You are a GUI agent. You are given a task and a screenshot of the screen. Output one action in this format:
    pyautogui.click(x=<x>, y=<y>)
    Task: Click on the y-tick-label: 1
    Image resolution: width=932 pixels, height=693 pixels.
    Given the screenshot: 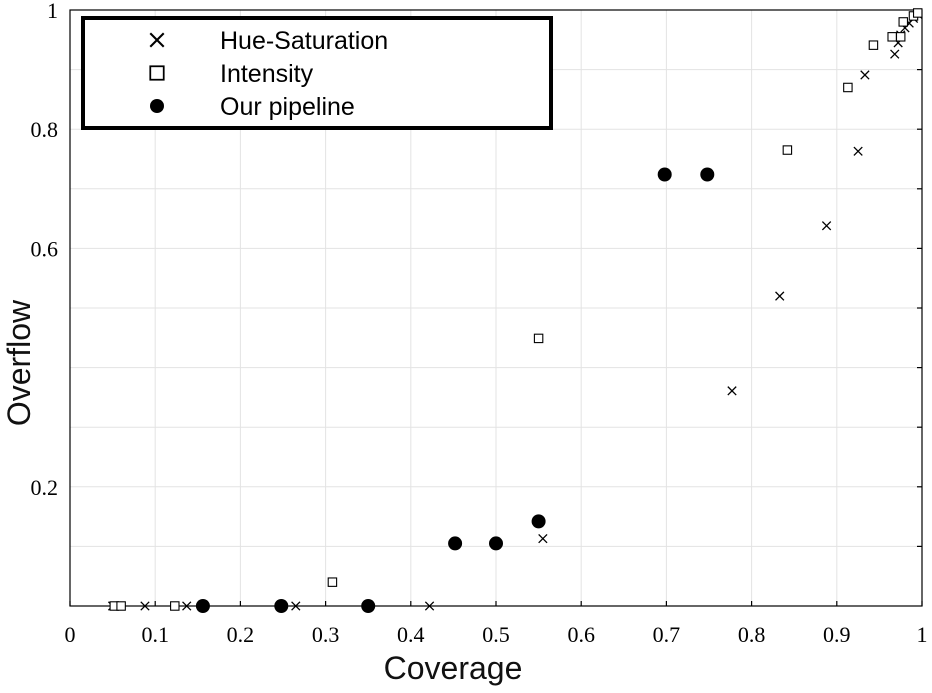 What is the action you would take?
    pyautogui.click(x=52, y=11)
    